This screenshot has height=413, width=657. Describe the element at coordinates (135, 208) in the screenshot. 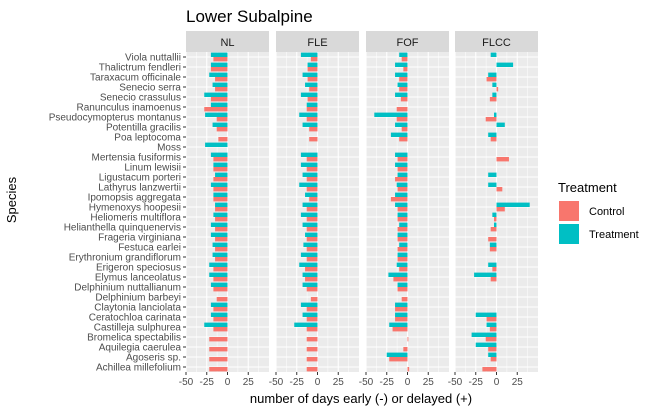

I see `y-tick-label: Hymenoxys hoopesii` at that location.